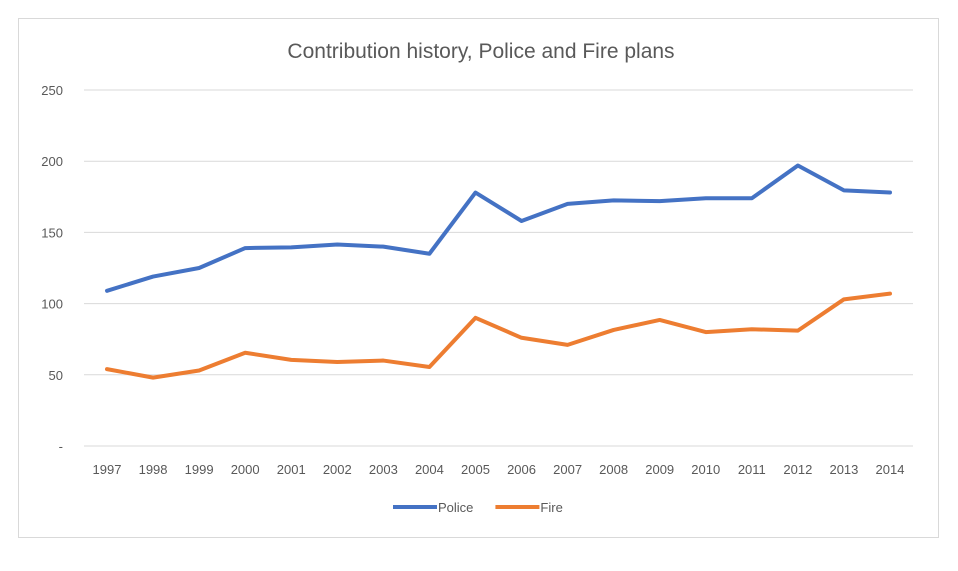 Image resolution: width=958 pixels, height=571 pixels. I want to click on x-tick-label: 1998, so click(153, 469).